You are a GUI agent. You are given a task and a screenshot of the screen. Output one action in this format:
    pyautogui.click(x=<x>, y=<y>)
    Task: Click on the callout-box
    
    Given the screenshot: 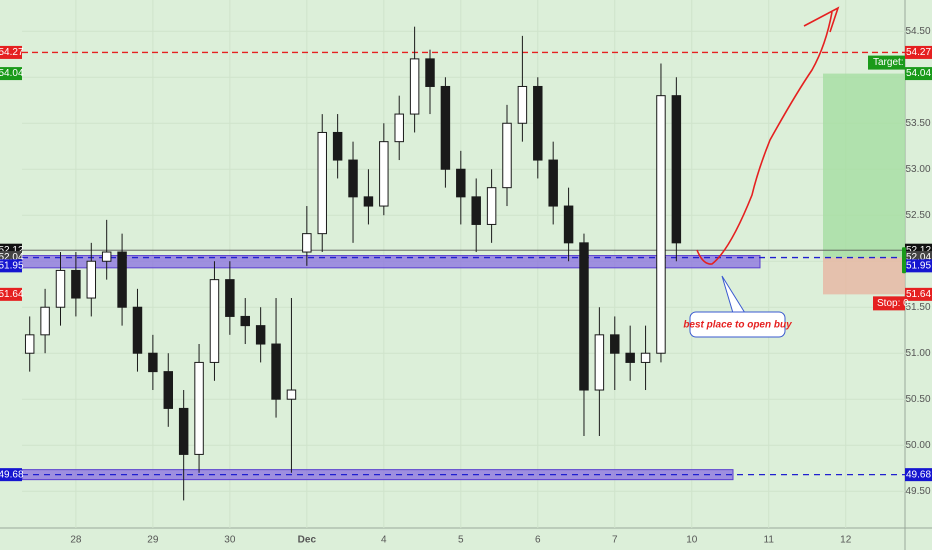 What is the action you would take?
    pyautogui.click(x=737, y=324)
    